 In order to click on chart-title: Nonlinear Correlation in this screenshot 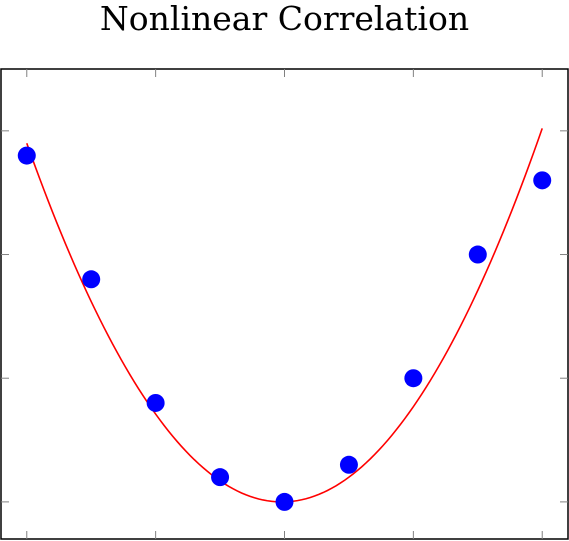, I will do `click(284, 19)`.